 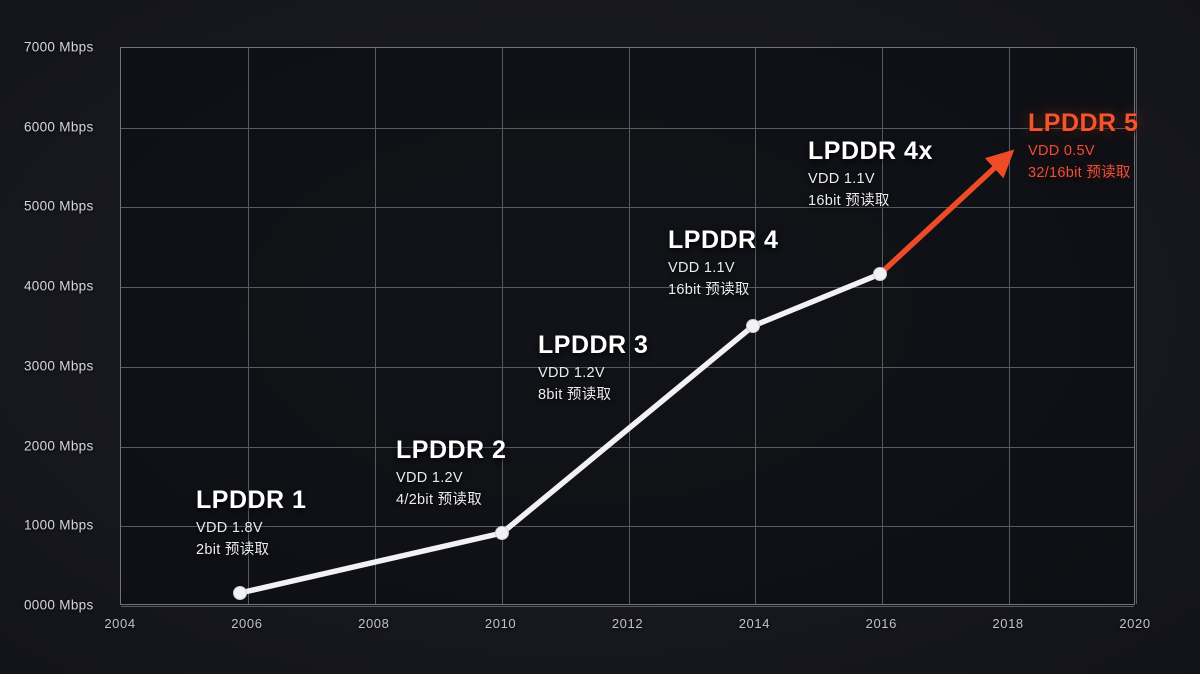 I want to click on annotation-lpddr2: LPDDR 2 VDD 1.2V 4/2bit 预读取, so click(x=451, y=474).